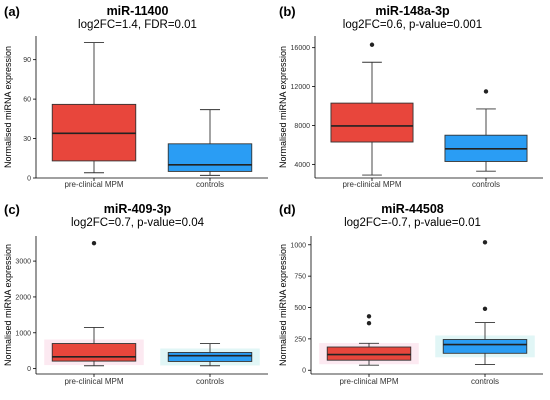  Describe the element at coordinates (12, 209) in the screenshot. I see `panel-letter: (c)` at that location.